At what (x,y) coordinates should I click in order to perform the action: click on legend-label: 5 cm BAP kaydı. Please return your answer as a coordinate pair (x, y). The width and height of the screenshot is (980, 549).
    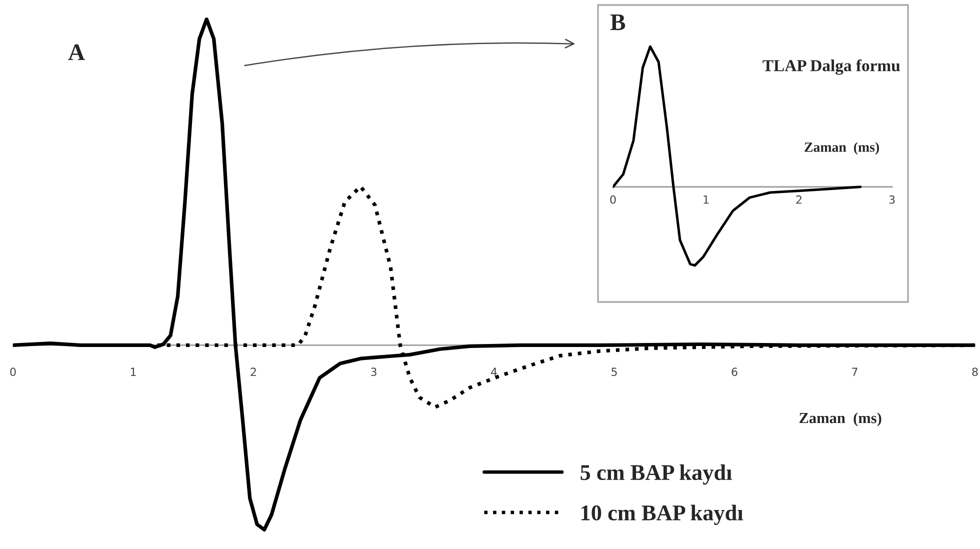
    Looking at the image, I should click on (656, 474).